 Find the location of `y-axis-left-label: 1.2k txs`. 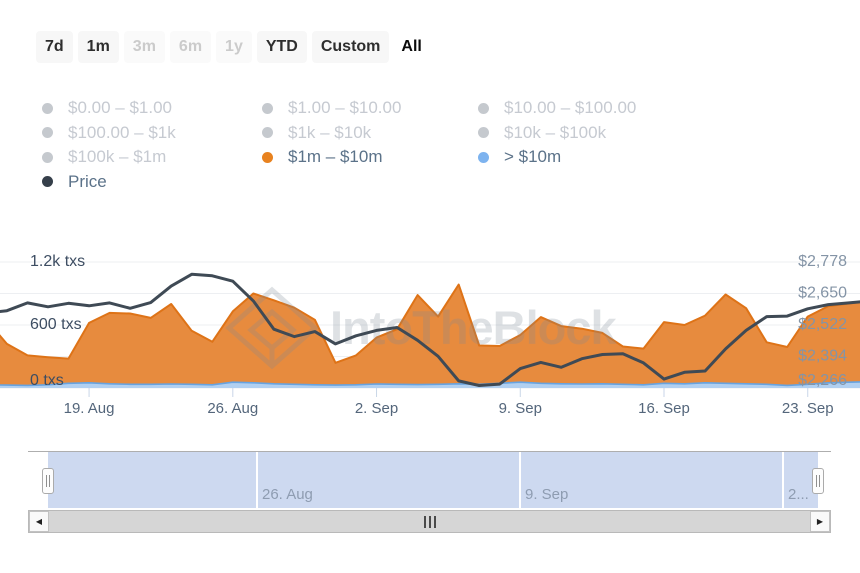

y-axis-left-label: 1.2k txs is located at coordinates (57, 261).